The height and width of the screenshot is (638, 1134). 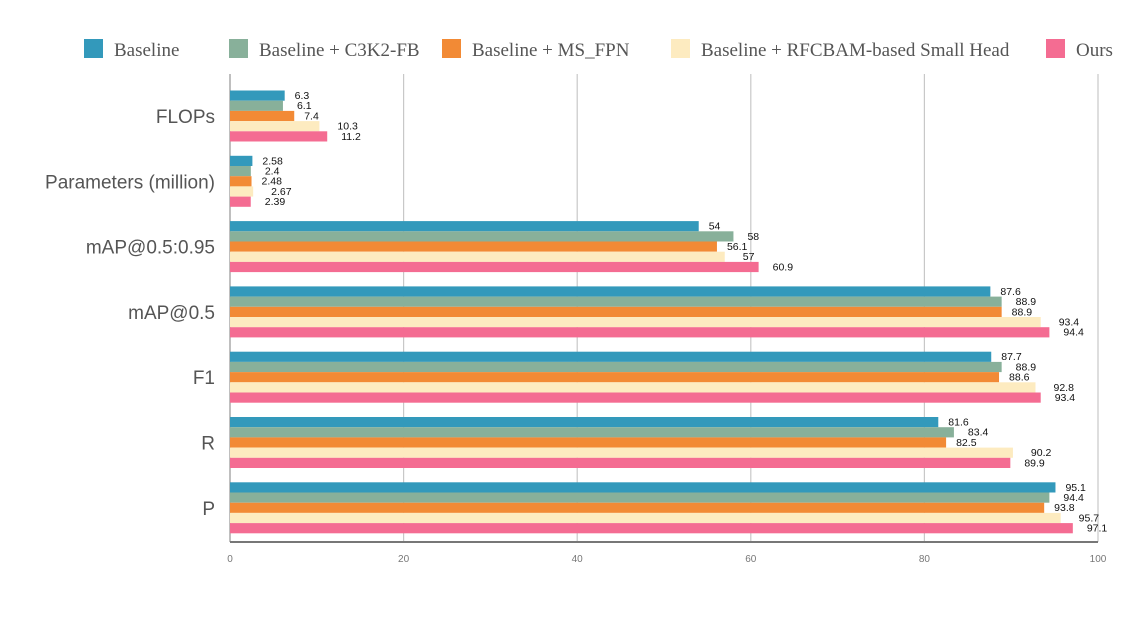 I want to click on data-label: 58, so click(x=753, y=237).